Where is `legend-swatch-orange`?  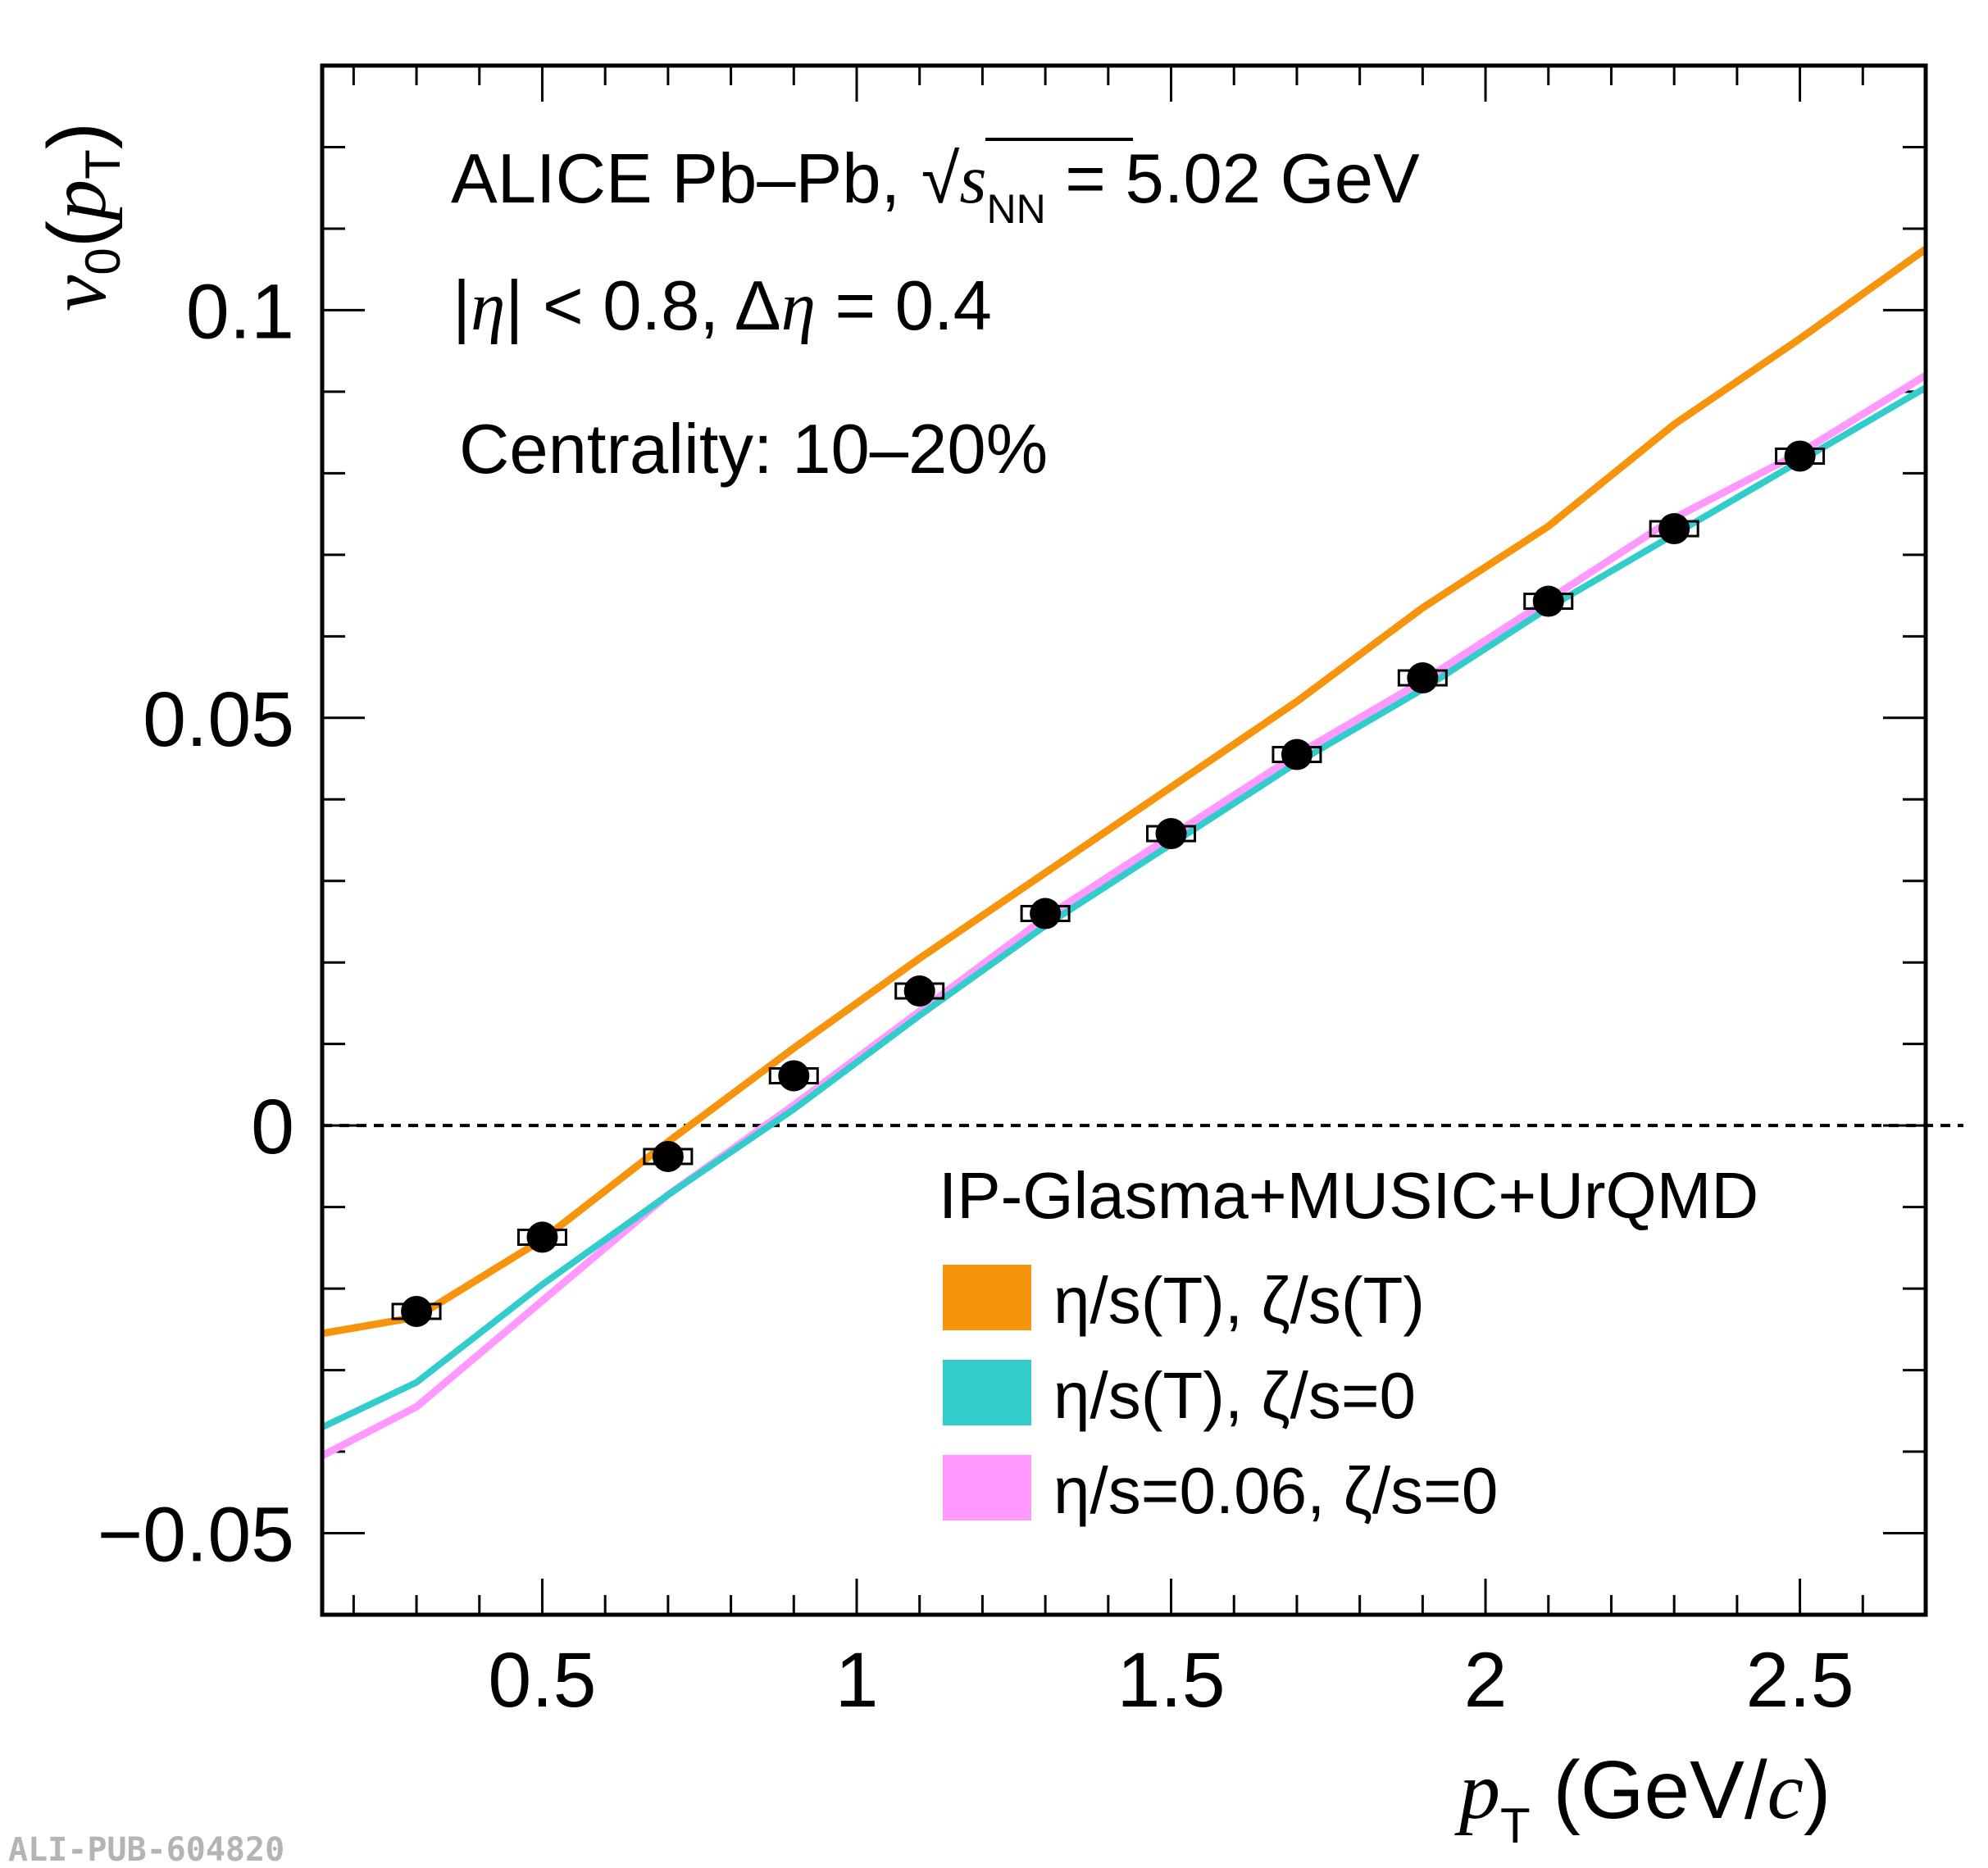 legend-swatch-orange is located at coordinates (987, 1297).